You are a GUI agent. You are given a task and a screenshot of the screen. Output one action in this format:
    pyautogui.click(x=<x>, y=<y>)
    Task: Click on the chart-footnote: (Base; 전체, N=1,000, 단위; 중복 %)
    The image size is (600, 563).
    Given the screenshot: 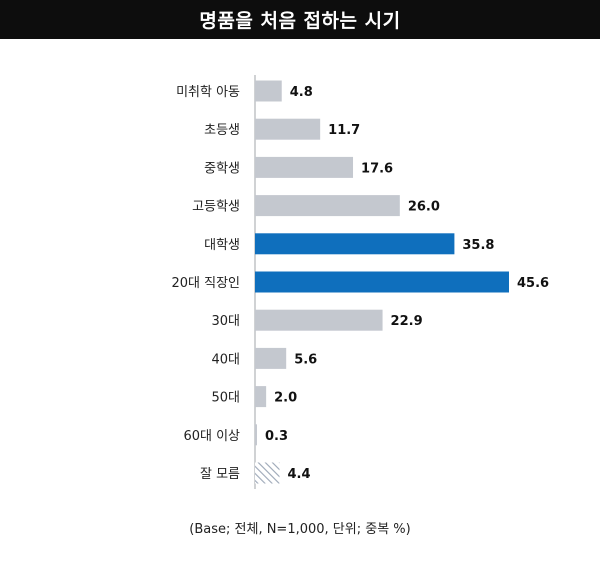 What is the action you would take?
    pyautogui.click(x=300, y=529)
    